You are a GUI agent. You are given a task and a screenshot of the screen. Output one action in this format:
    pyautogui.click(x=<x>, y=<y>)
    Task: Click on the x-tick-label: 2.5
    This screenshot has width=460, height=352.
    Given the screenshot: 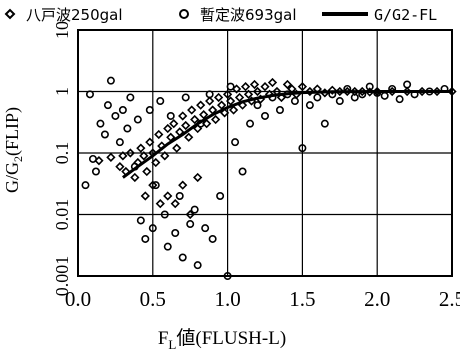 What is the action you would take?
    pyautogui.click(x=449, y=299)
    